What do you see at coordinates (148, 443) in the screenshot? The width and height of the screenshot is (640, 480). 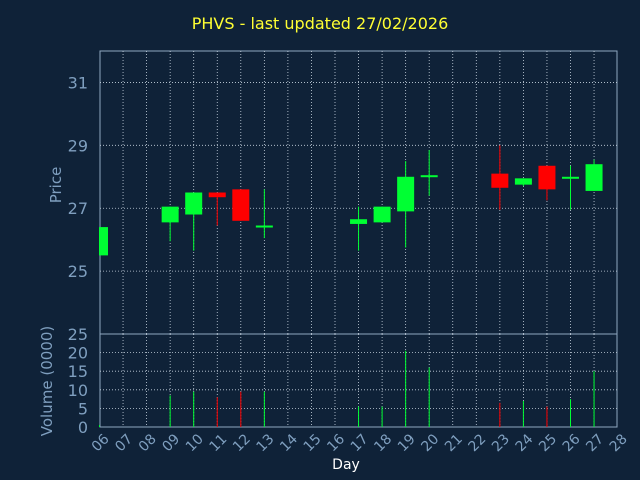 I see `x-tick-label: 08` at bounding box center [148, 443].